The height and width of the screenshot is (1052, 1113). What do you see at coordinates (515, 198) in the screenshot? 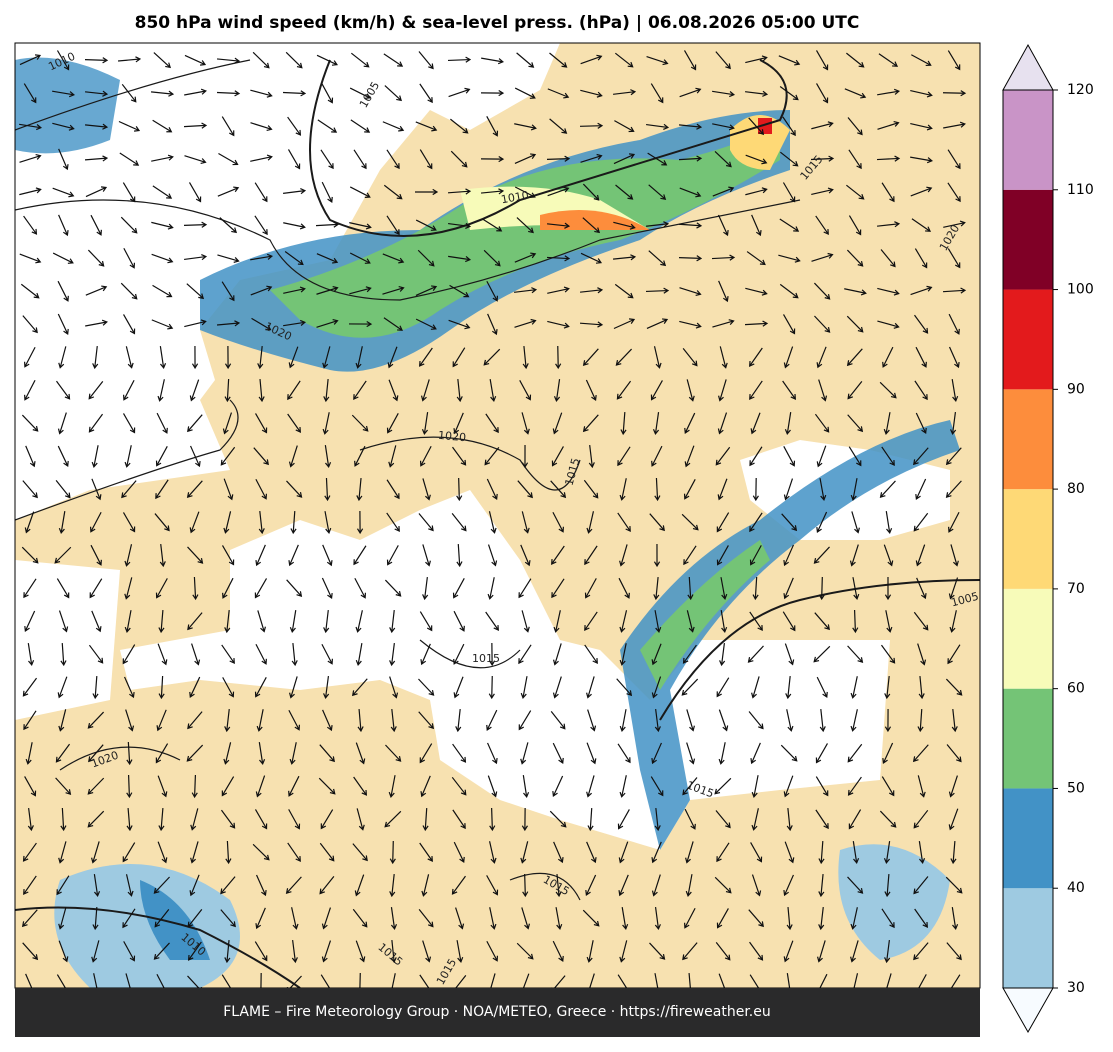
I see `contour-label: 1010` at bounding box center [515, 198].